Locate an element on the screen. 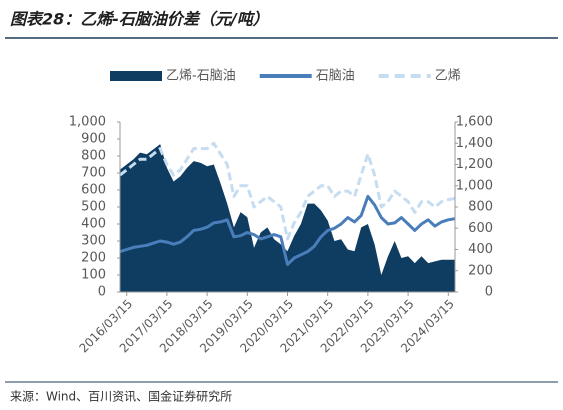  y2-tick-label: 1,600 is located at coordinates (474, 122).